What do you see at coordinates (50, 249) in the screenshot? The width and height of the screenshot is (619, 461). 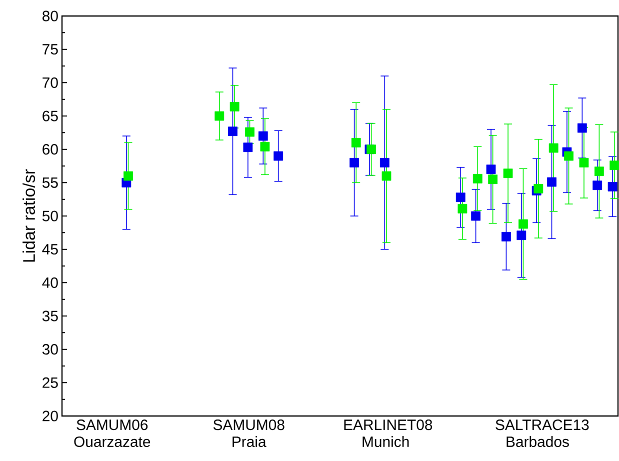 I see `y-tick-label: 45` at bounding box center [50, 249].